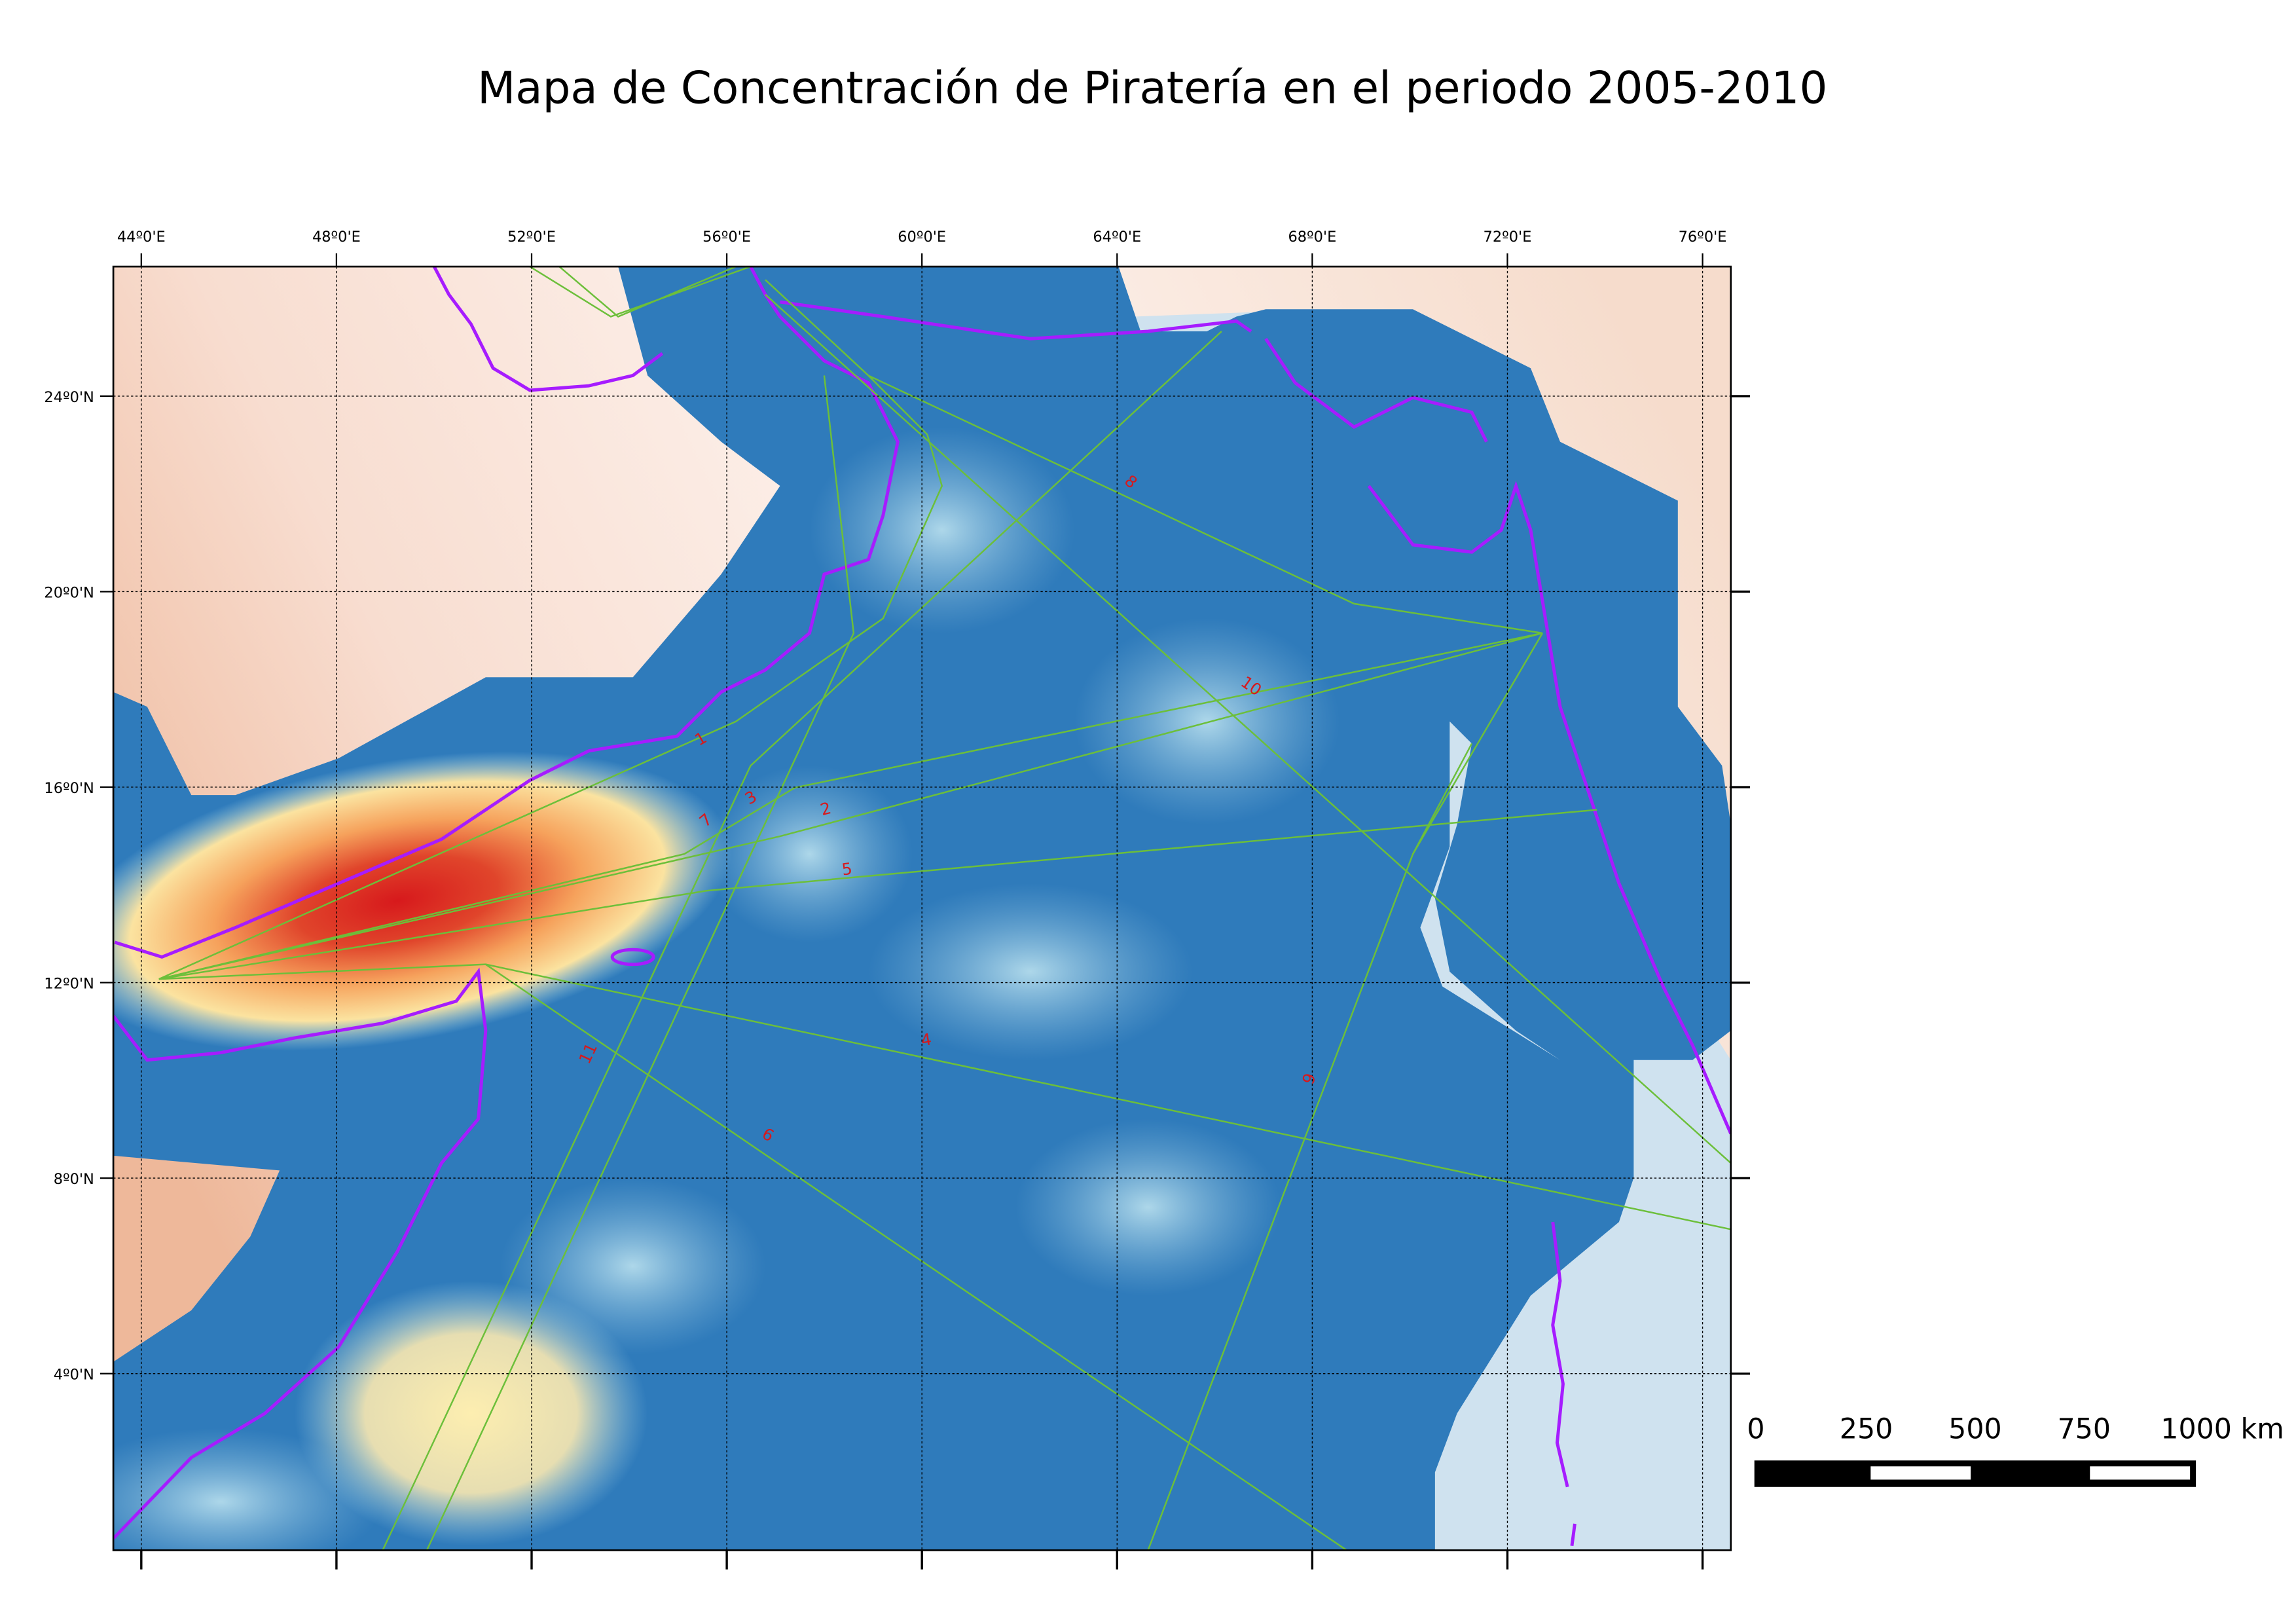 The width and height of the screenshot is (2296, 1624). What do you see at coordinates (69, 788) in the screenshot?
I see `latitude-label: 16º0'N` at bounding box center [69, 788].